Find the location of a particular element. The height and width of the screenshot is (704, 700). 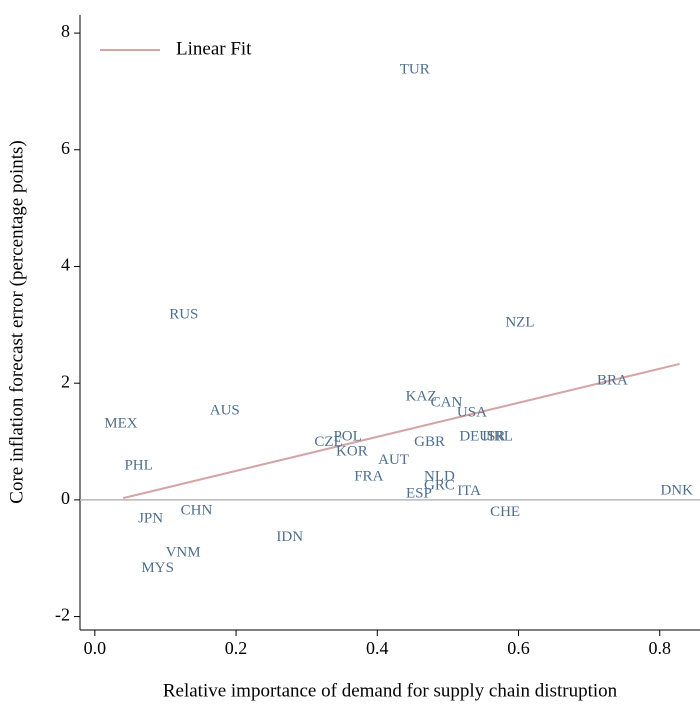

y-tick-label: 2 is located at coordinates (65, 381).